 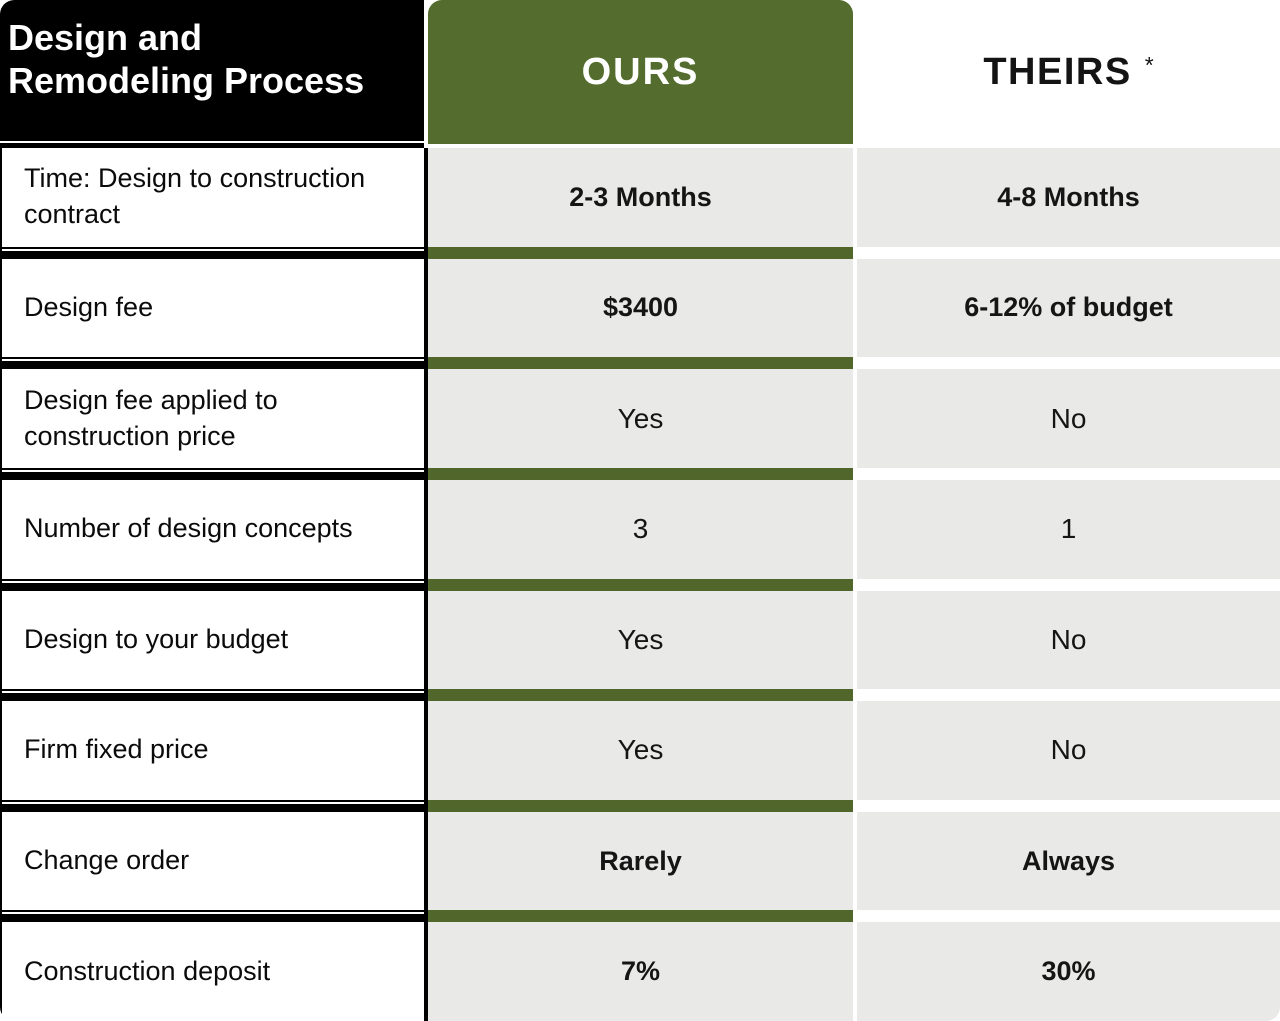 I want to click on theirs-header: THEIRS *, so click(x=1068, y=72).